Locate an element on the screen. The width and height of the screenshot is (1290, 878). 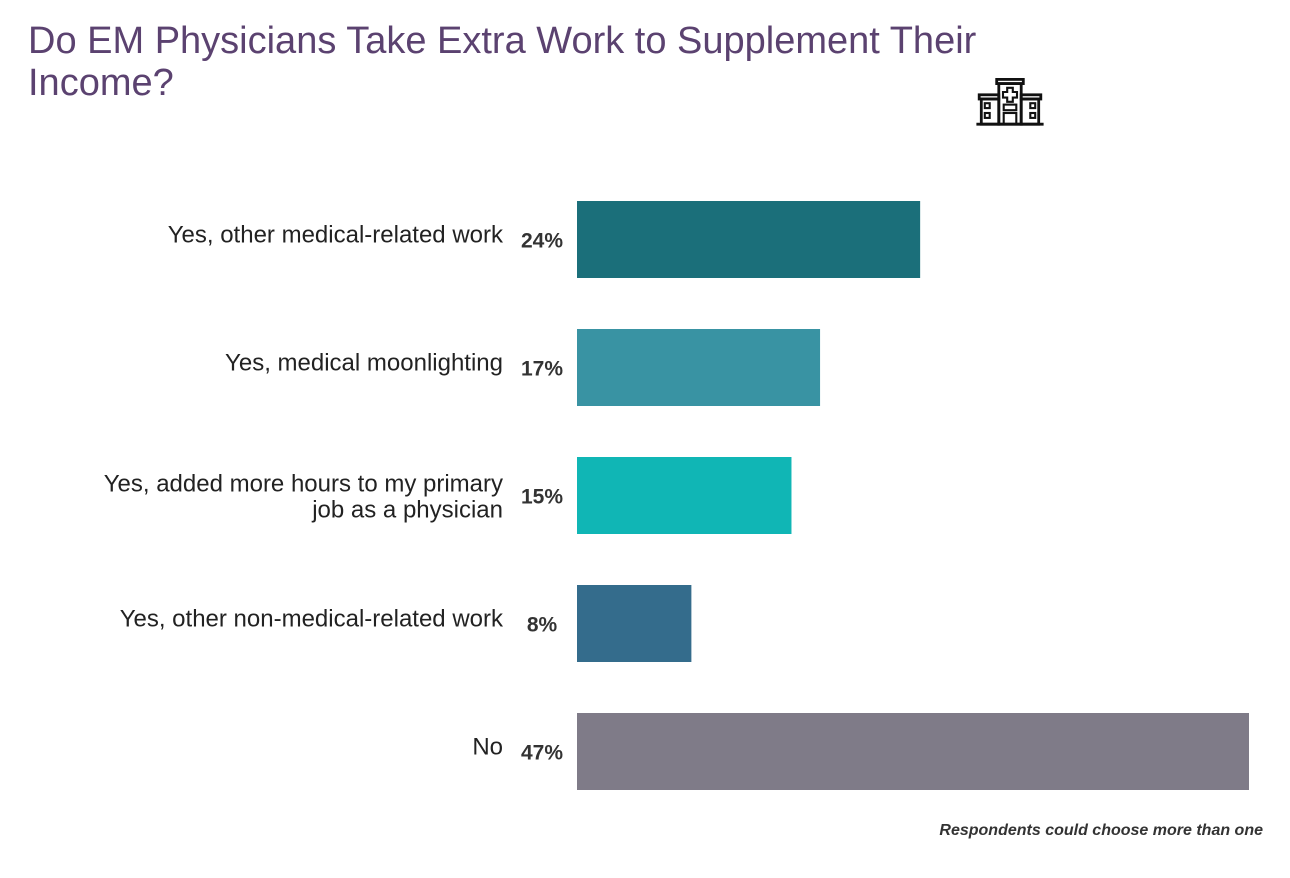
data-label: 47% is located at coordinates (542, 753).